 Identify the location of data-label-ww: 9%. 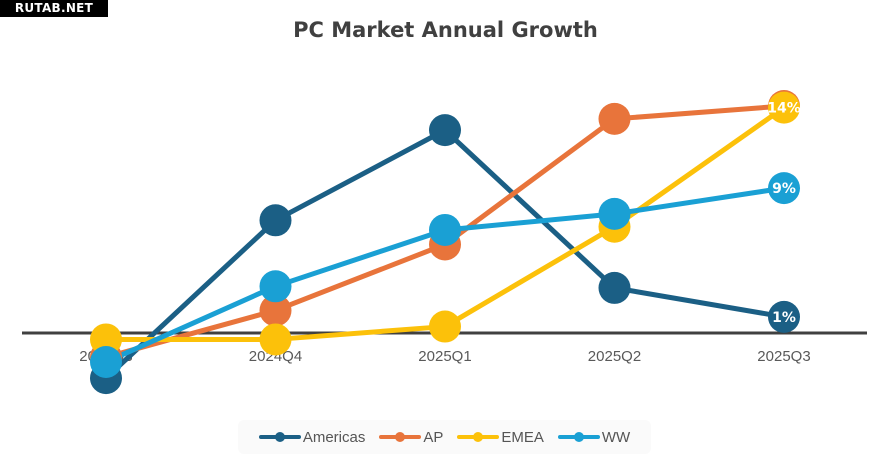
(784, 189).